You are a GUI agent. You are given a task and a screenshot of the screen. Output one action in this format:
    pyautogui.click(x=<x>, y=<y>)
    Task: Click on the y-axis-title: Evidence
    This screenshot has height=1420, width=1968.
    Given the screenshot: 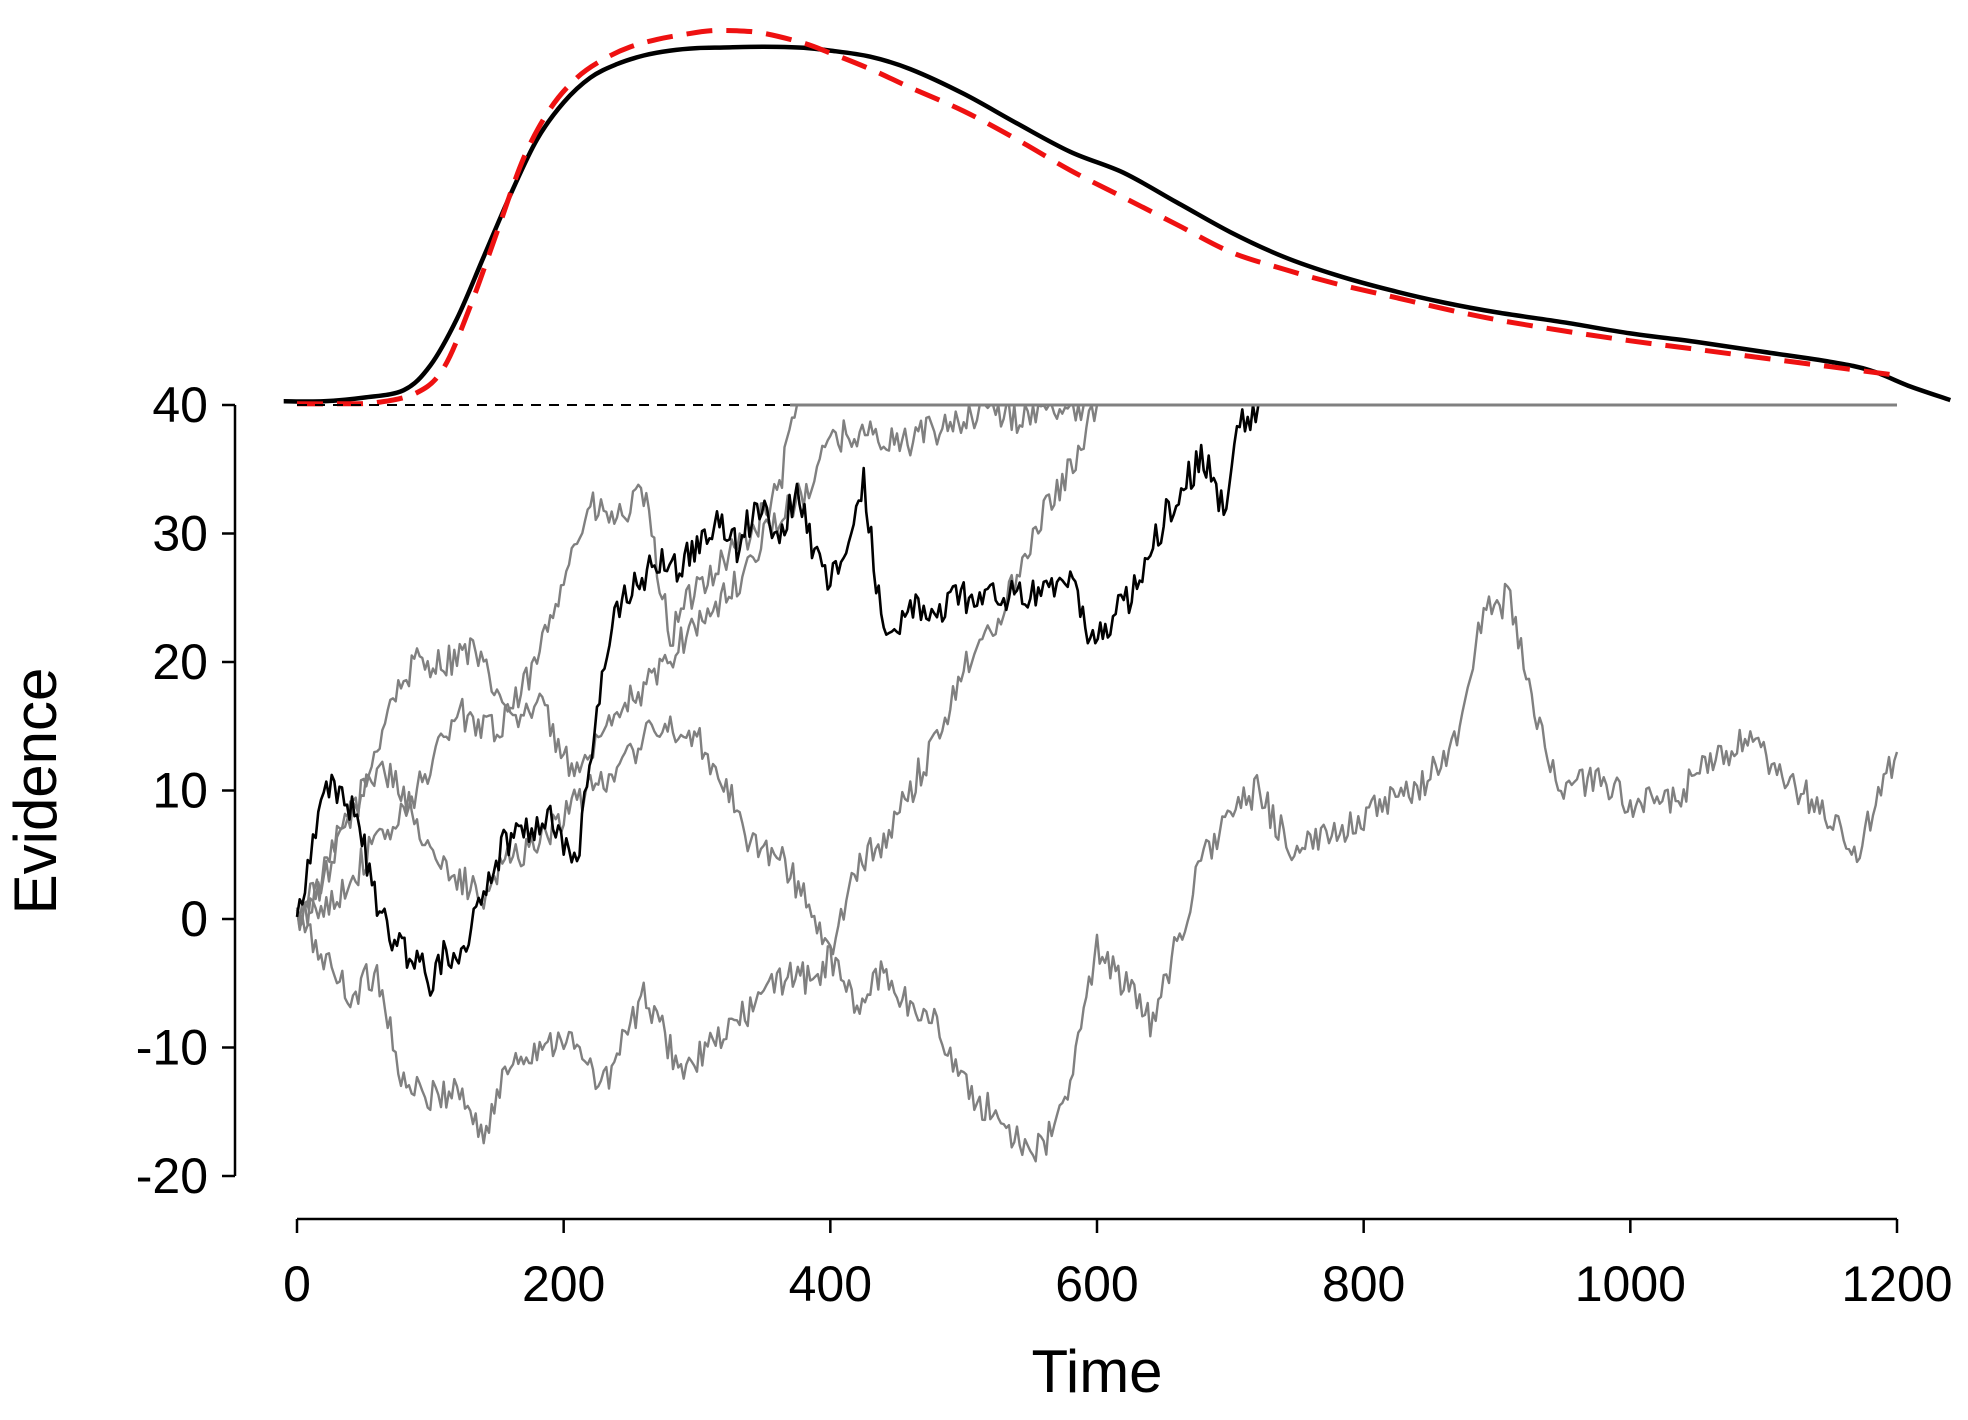 What is the action you would take?
    pyautogui.click(x=35, y=791)
    